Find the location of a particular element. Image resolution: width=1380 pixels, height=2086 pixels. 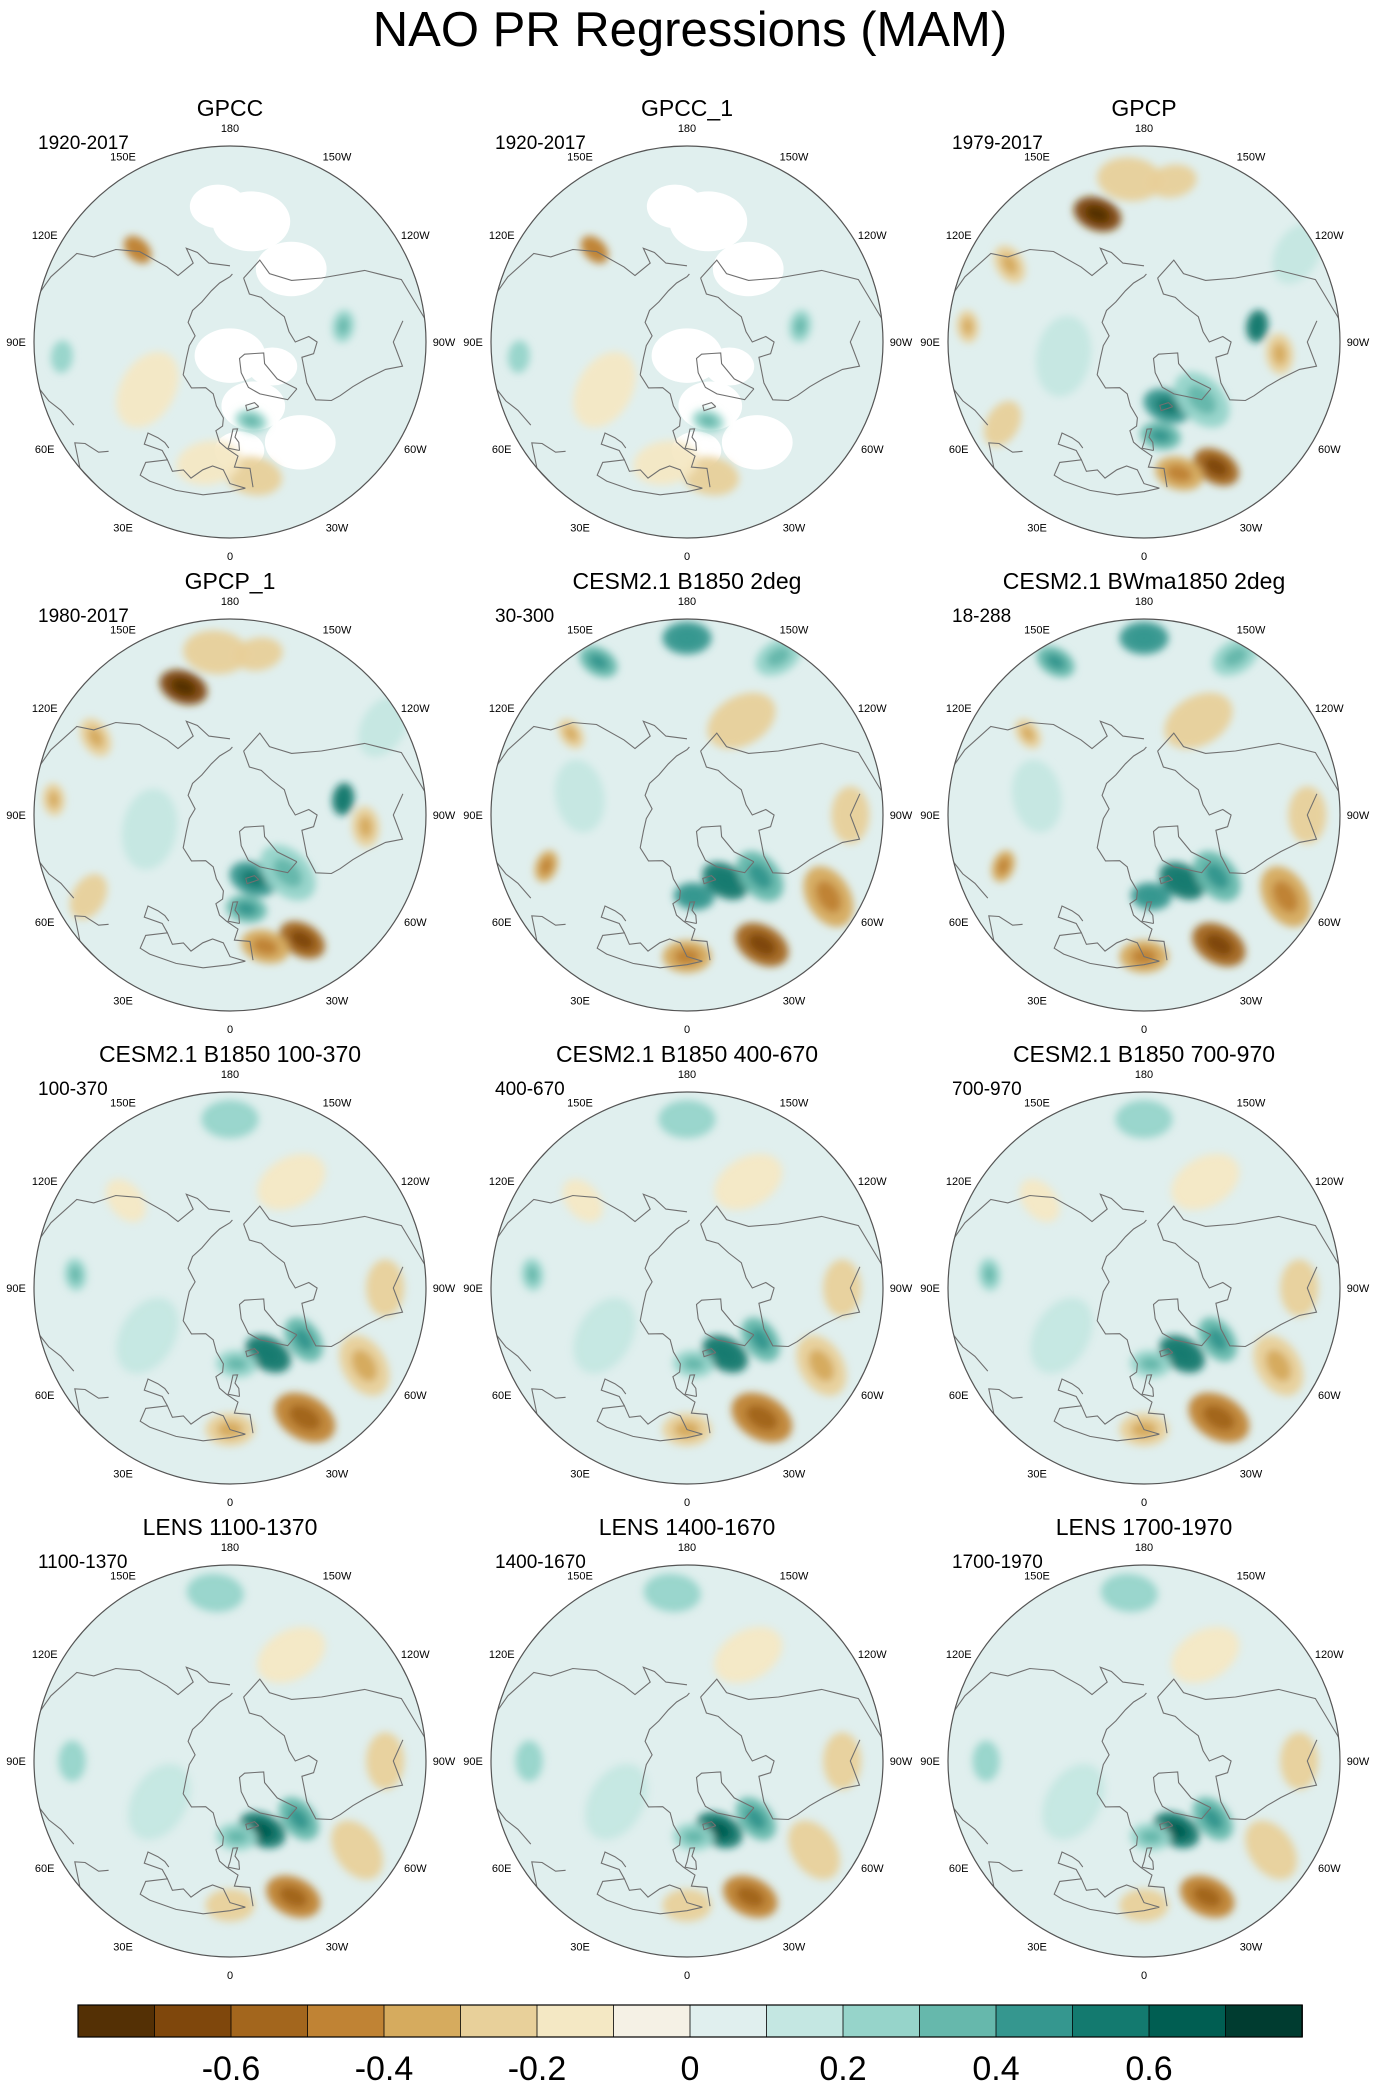

figure-title: NAO PR Regressions (MAM) is located at coordinates (690, 30).